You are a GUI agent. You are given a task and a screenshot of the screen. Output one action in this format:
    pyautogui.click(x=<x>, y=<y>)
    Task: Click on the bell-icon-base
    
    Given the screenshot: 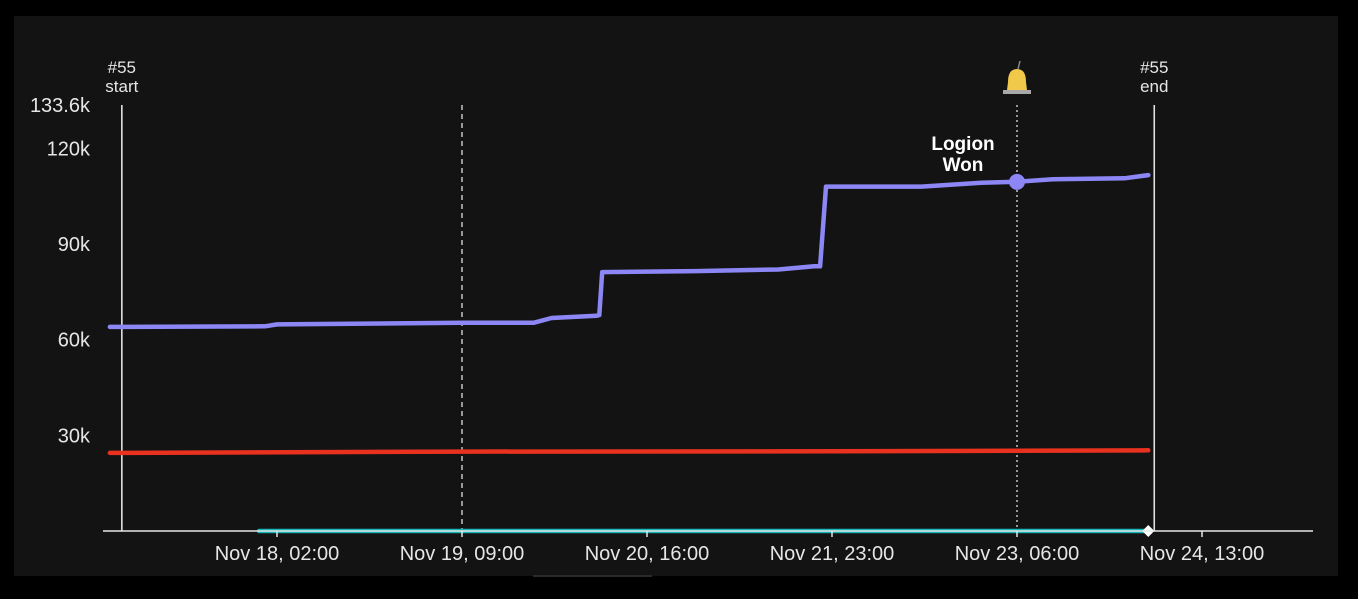 What is the action you would take?
    pyautogui.click(x=1017, y=92)
    